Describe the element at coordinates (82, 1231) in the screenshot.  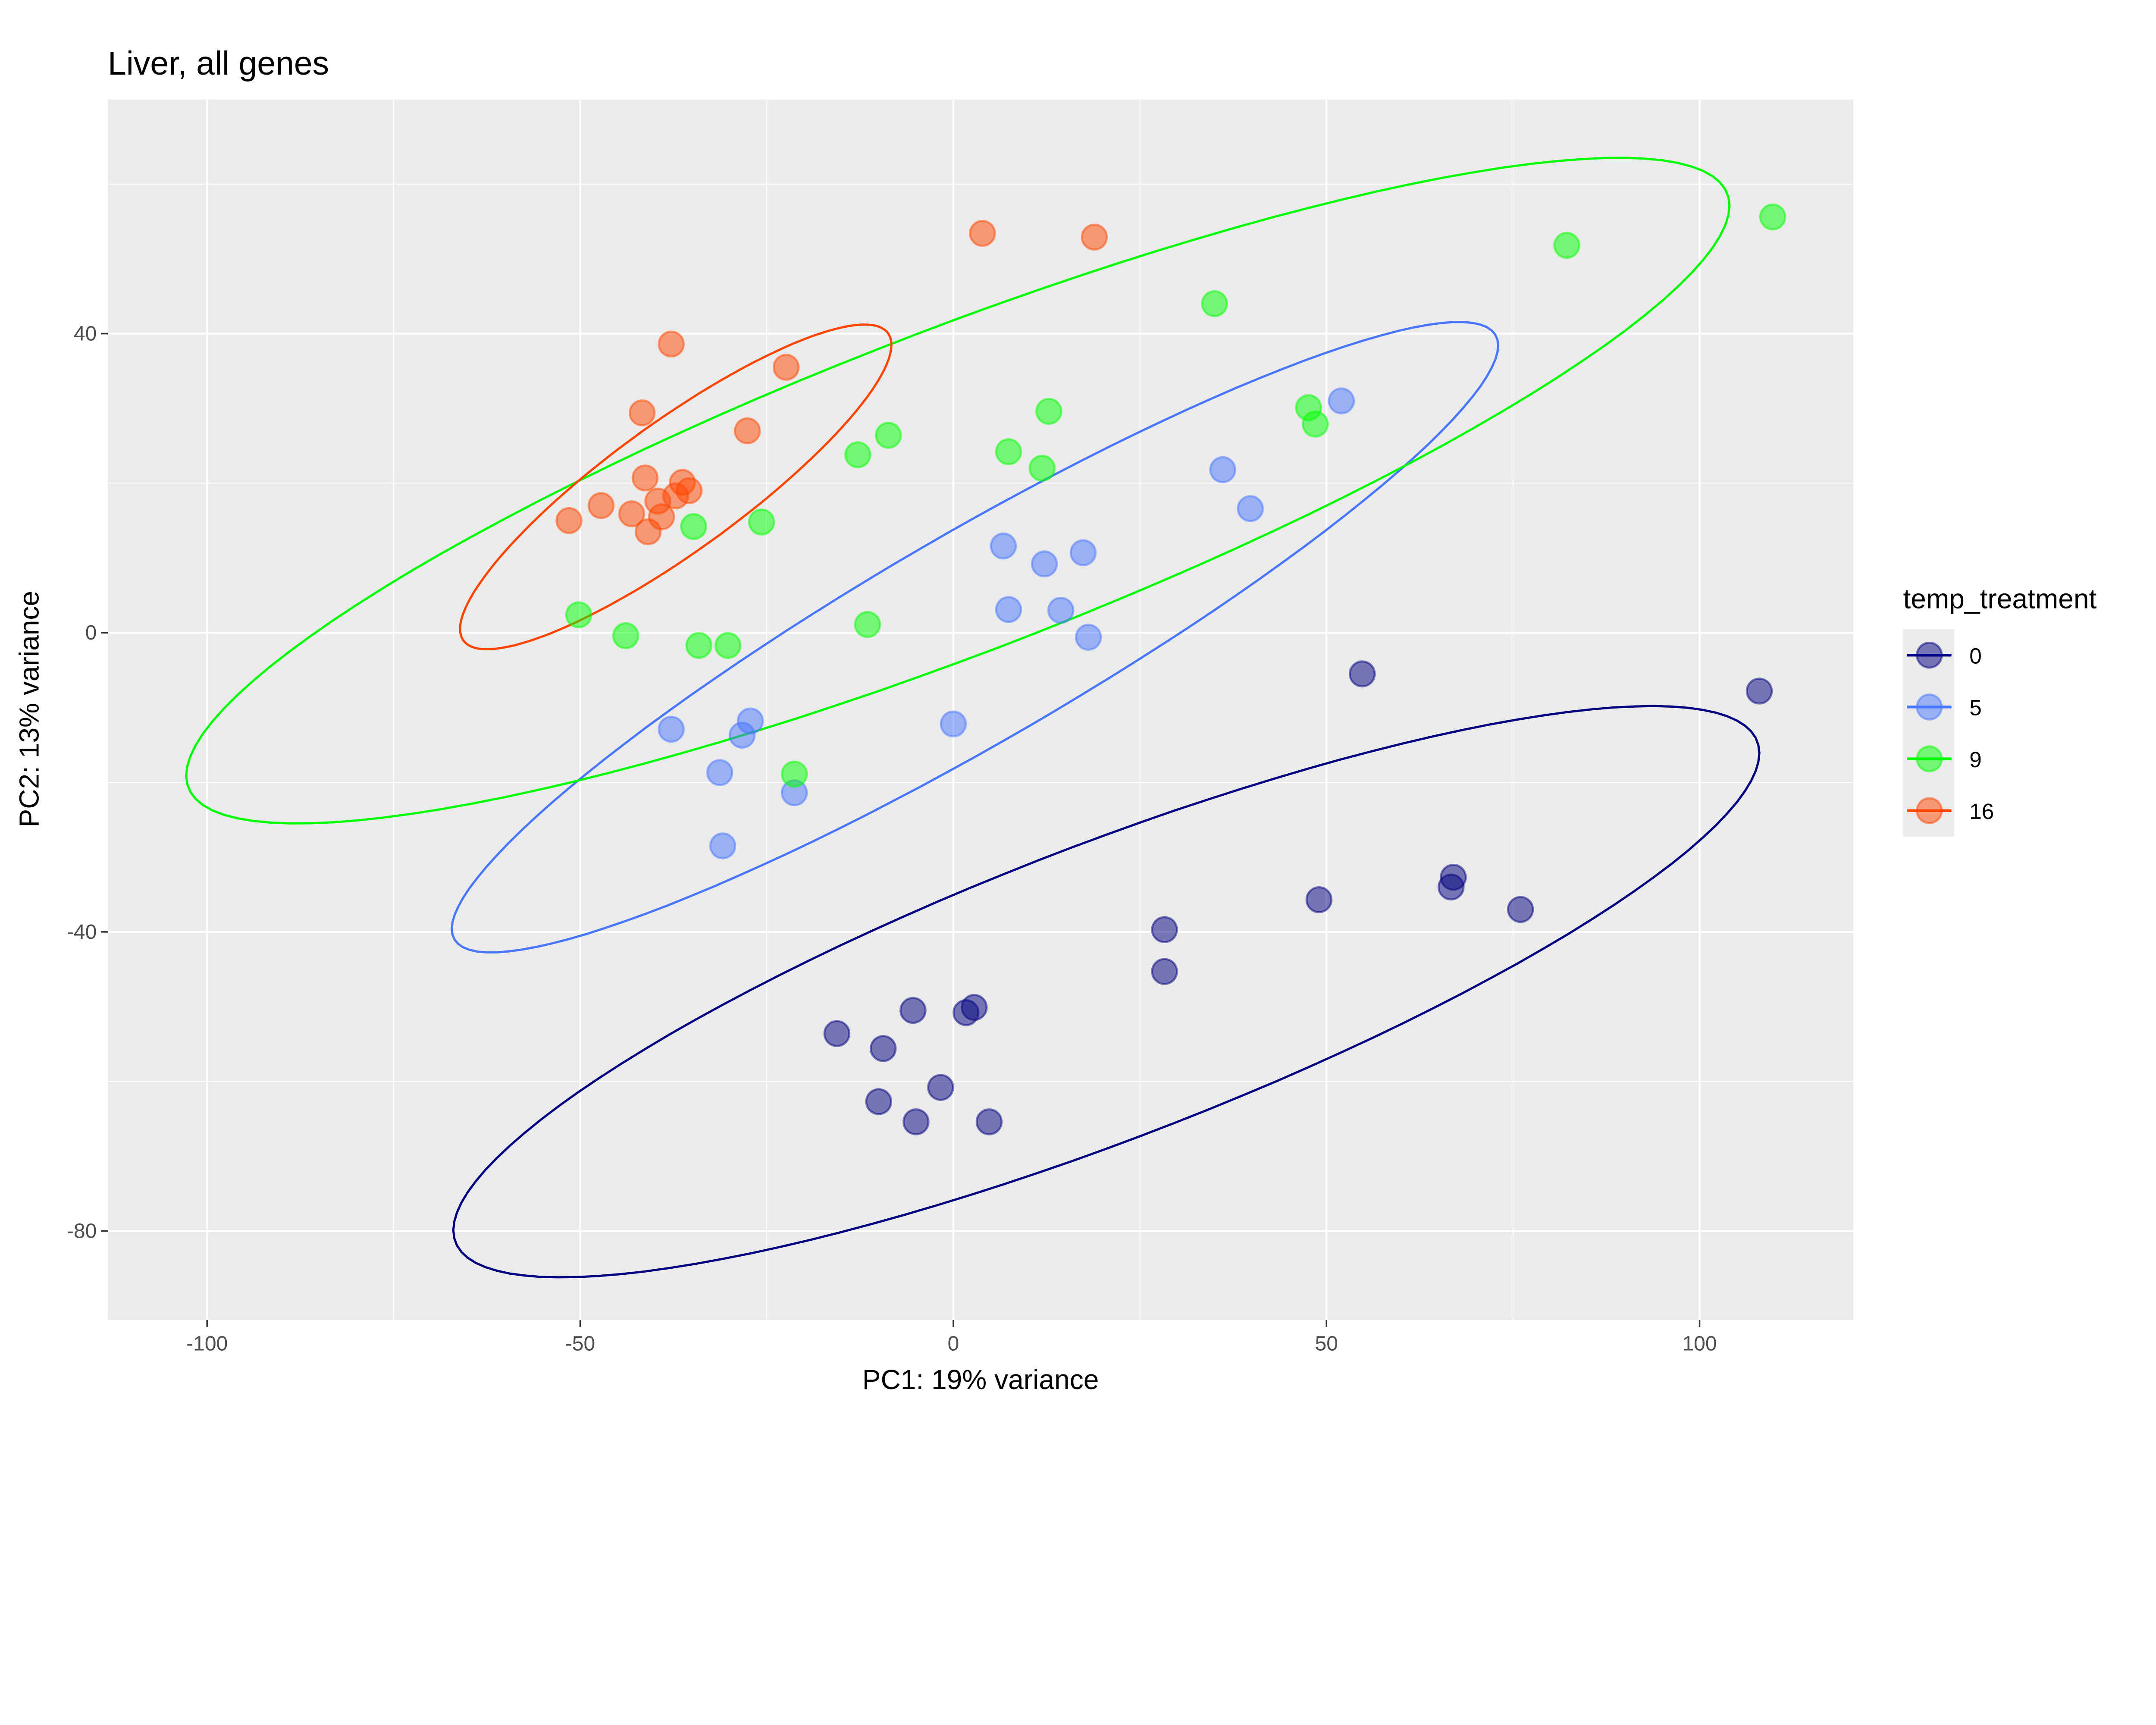
I see `y-tick-label: -80` at that location.